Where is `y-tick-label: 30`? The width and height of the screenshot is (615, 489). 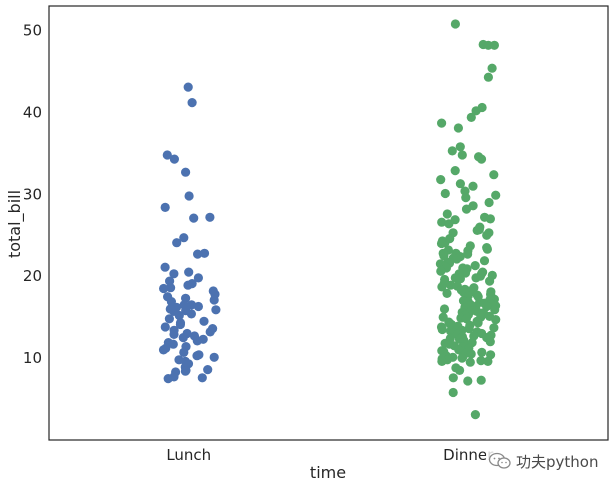
y-tick-label: 30 is located at coordinates (32, 194).